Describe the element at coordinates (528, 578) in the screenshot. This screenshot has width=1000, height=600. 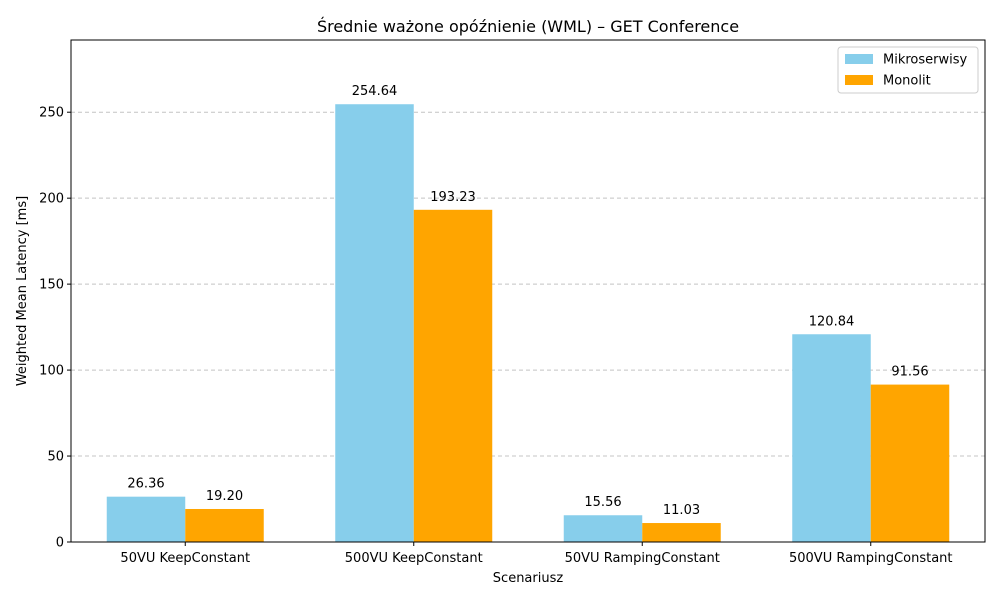
I see `x-axis-label: Scenariusz` at that location.